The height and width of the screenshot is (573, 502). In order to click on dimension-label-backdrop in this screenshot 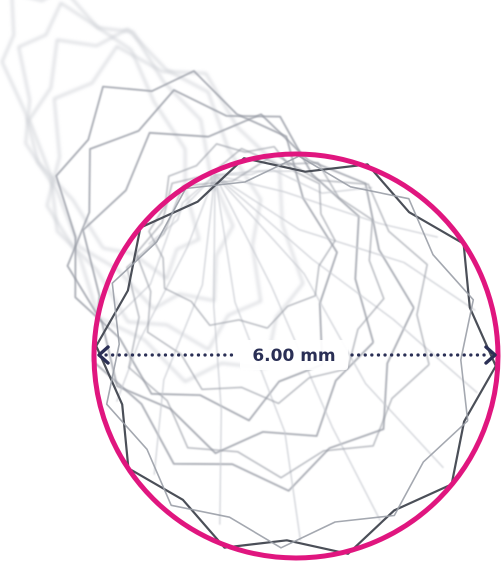, I will do `click(294, 355)`.